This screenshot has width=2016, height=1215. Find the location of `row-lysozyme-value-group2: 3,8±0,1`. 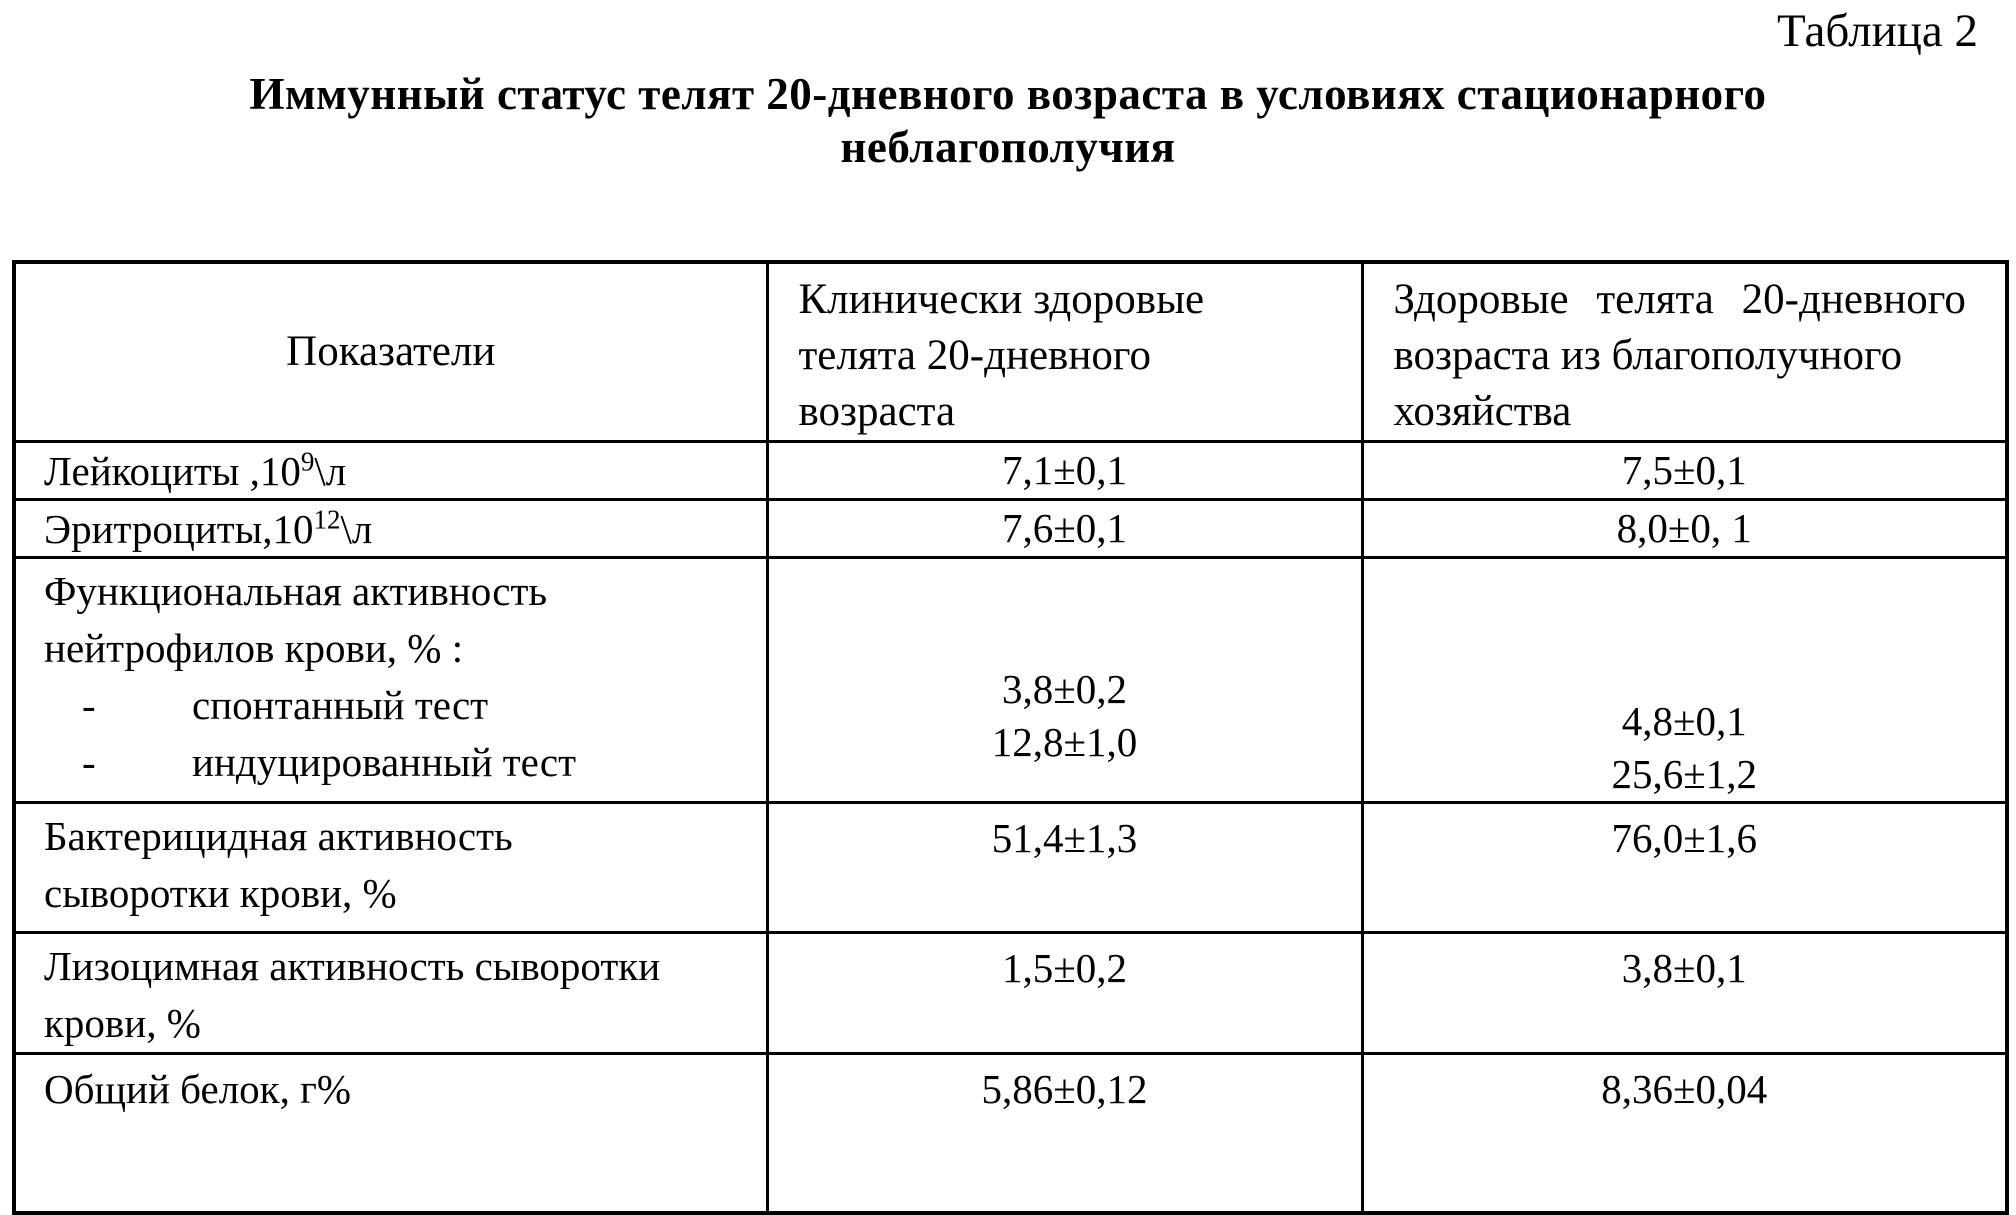

row-lysozyme-value-group2: 3,8±0,1 is located at coordinates (1684, 993).